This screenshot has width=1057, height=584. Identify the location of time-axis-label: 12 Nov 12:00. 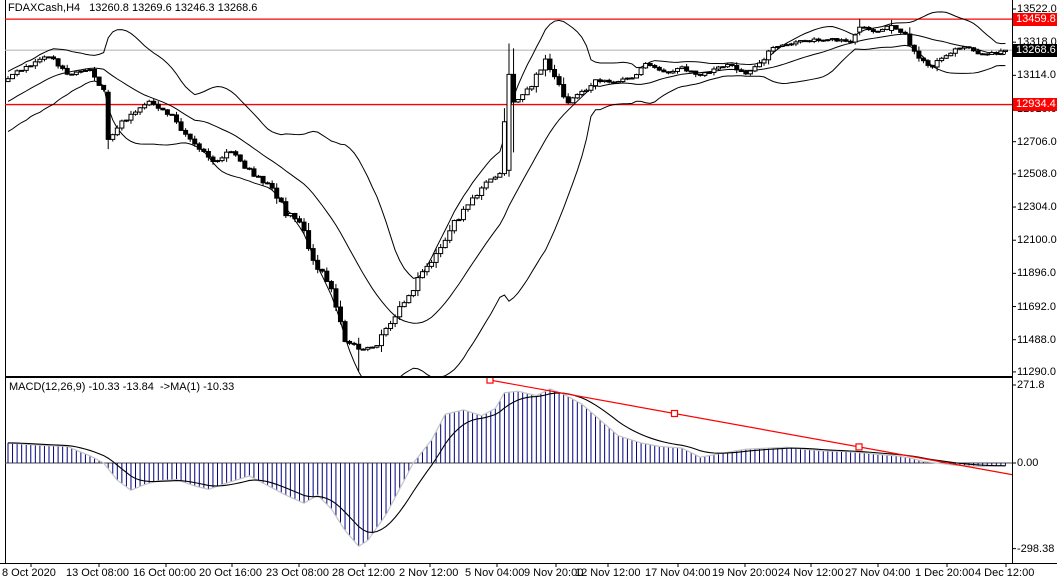
(608, 573).